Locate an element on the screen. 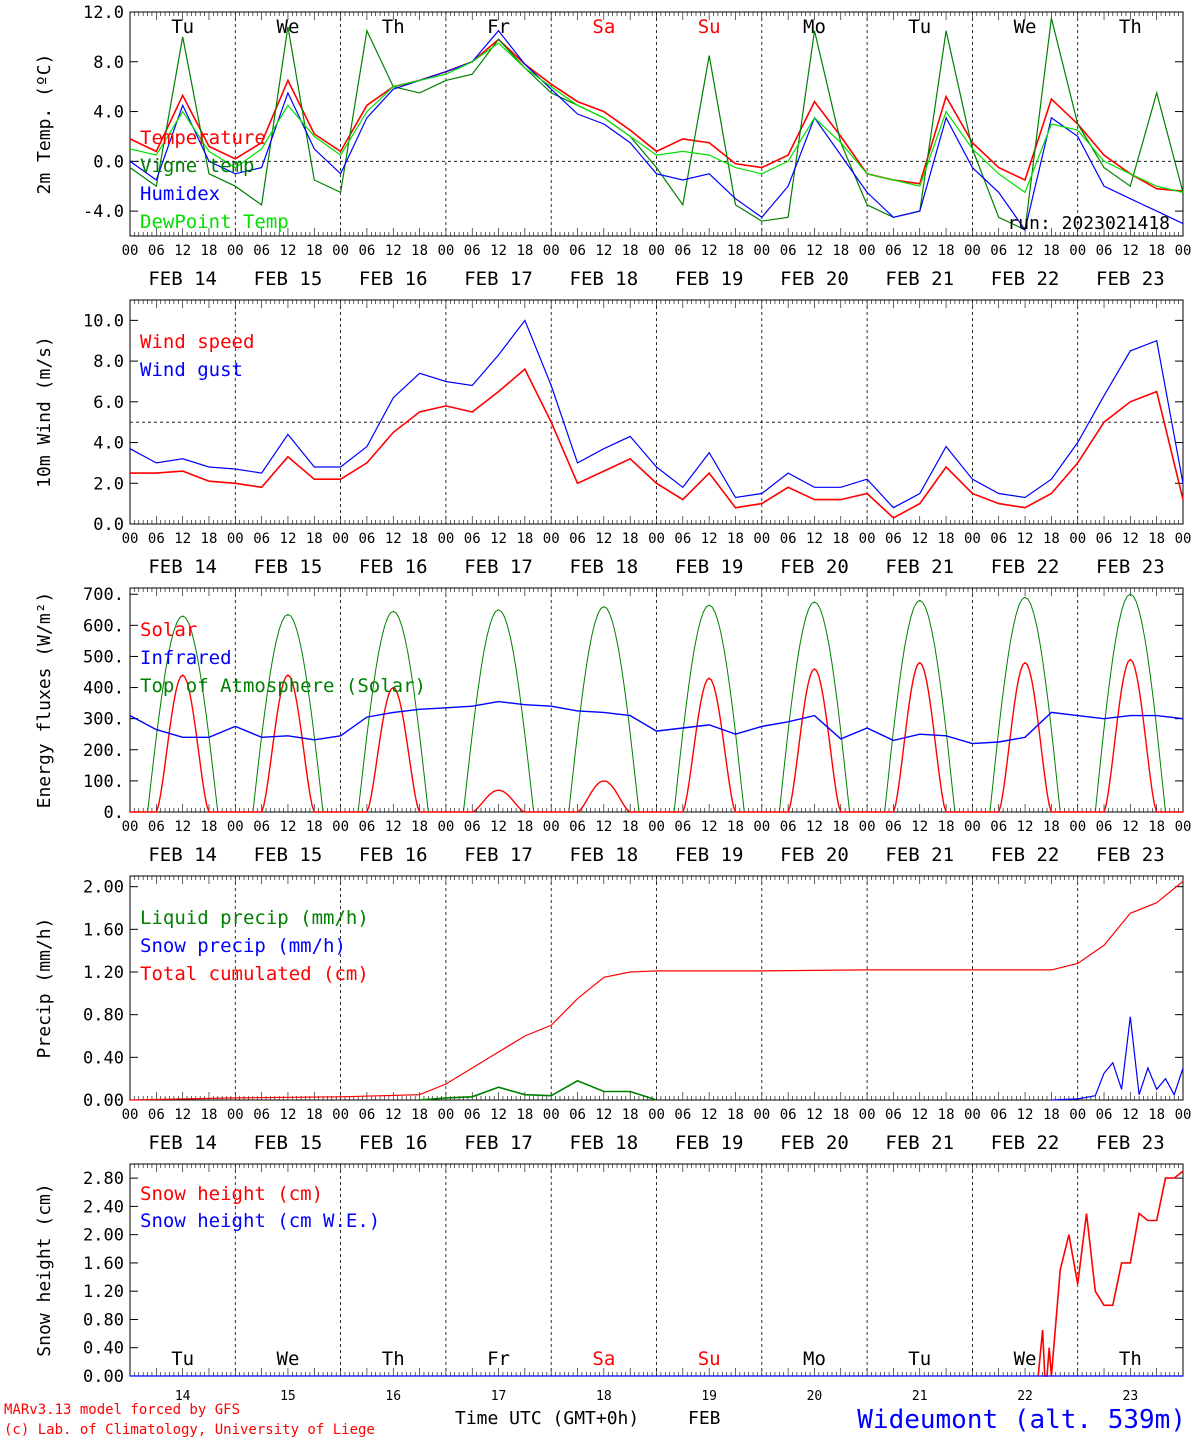 The image size is (1194, 1440). panel-frame is located at coordinates (656, 412).